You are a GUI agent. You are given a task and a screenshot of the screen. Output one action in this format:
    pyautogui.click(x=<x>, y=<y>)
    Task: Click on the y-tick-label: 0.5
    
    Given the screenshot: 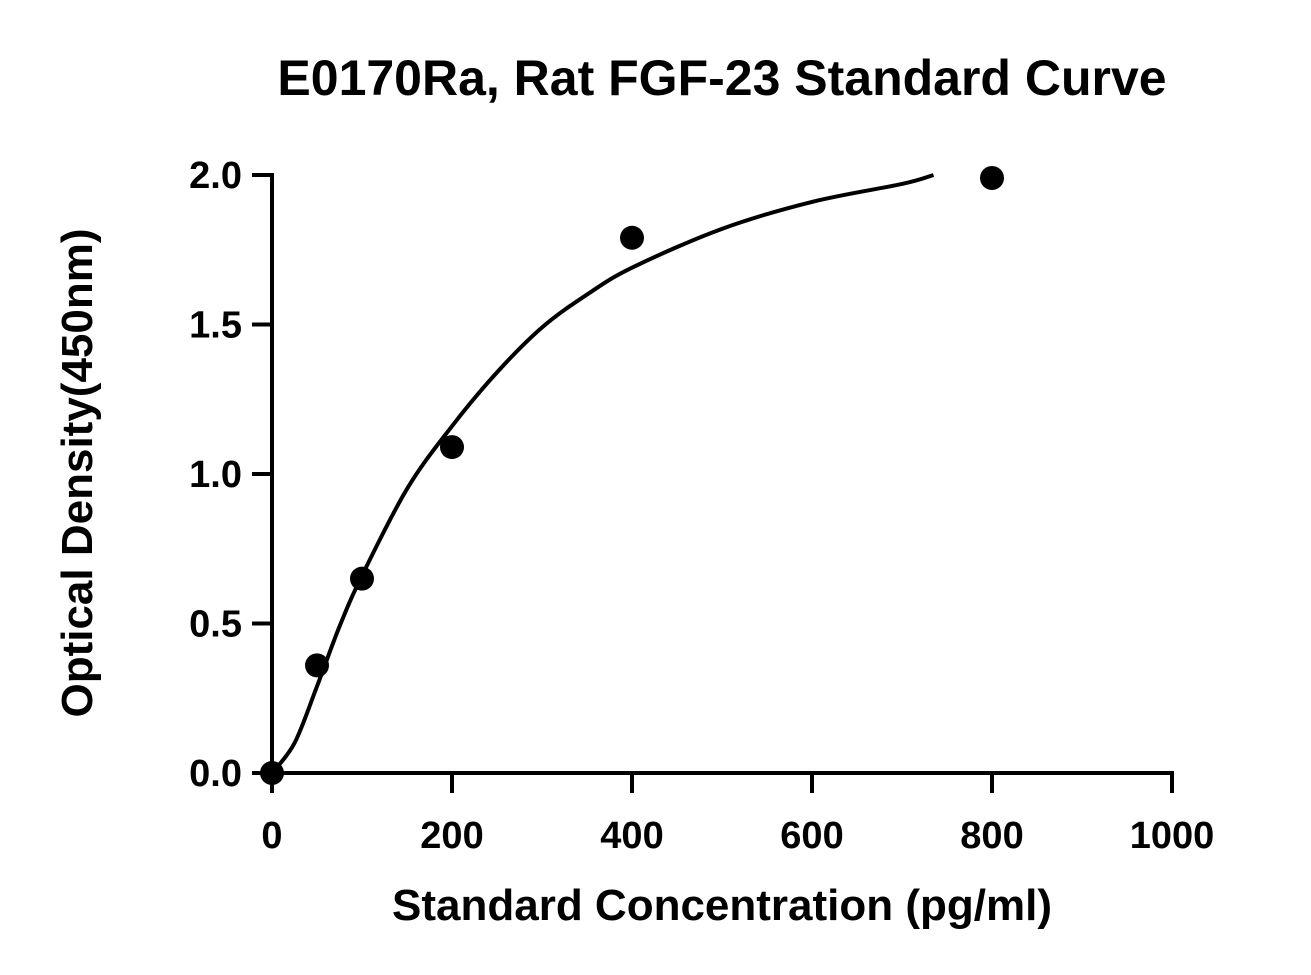 What is the action you would take?
    pyautogui.click(x=215, y=625)
    